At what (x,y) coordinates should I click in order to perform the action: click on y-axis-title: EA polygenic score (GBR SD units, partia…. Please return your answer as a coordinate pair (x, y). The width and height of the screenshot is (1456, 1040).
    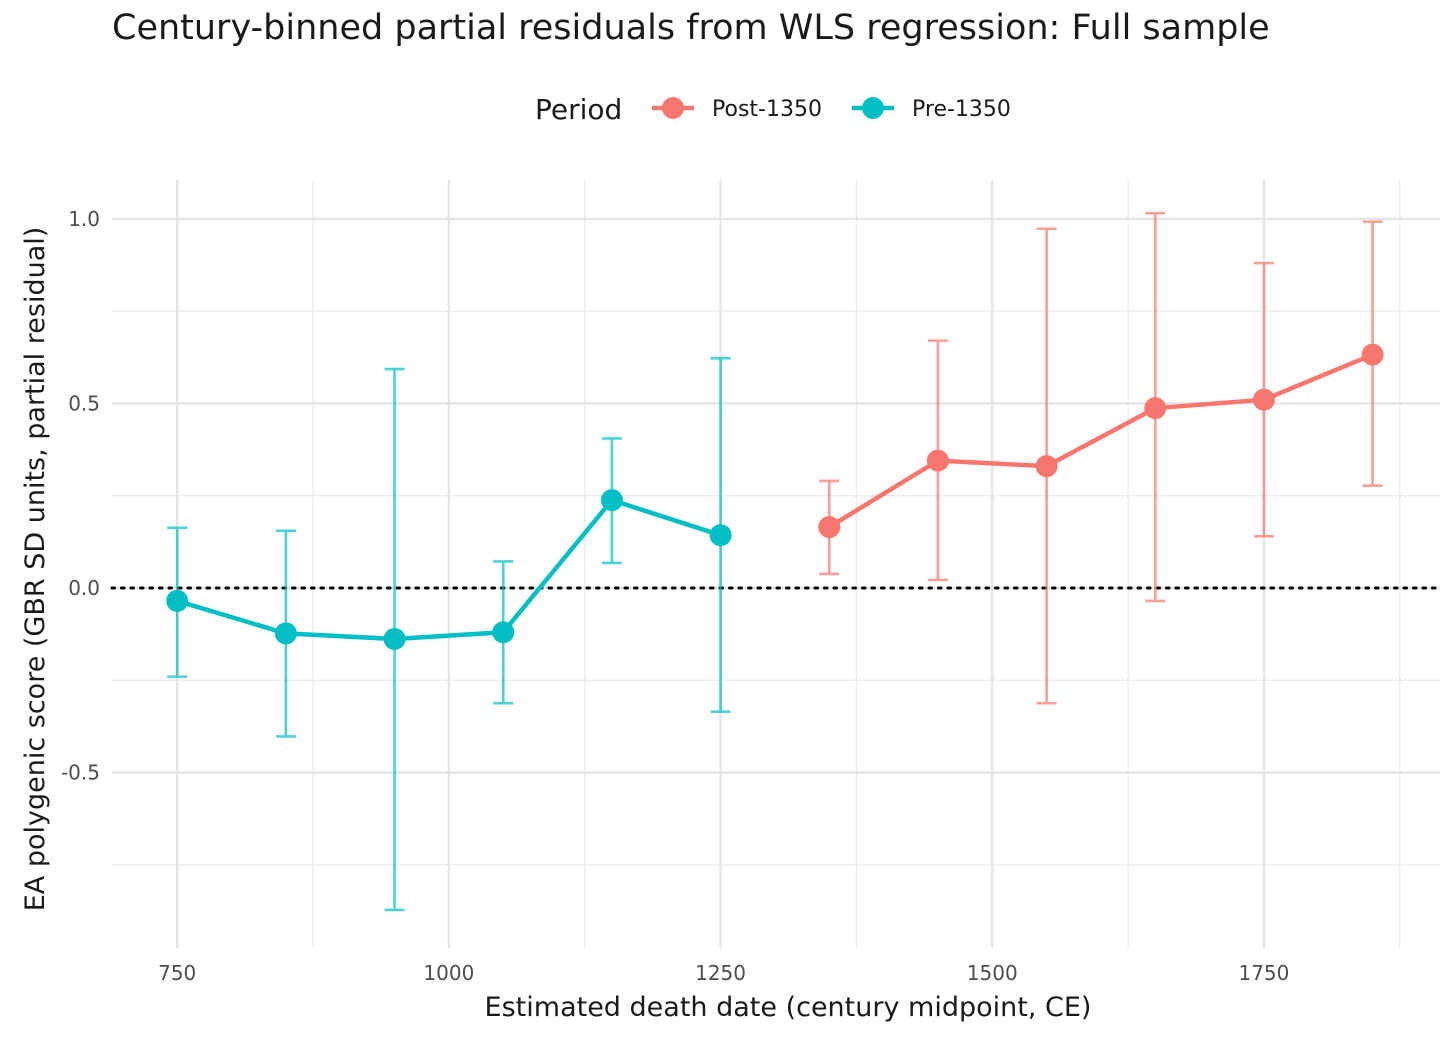
    Looking at the image, I should click on (35, 569).